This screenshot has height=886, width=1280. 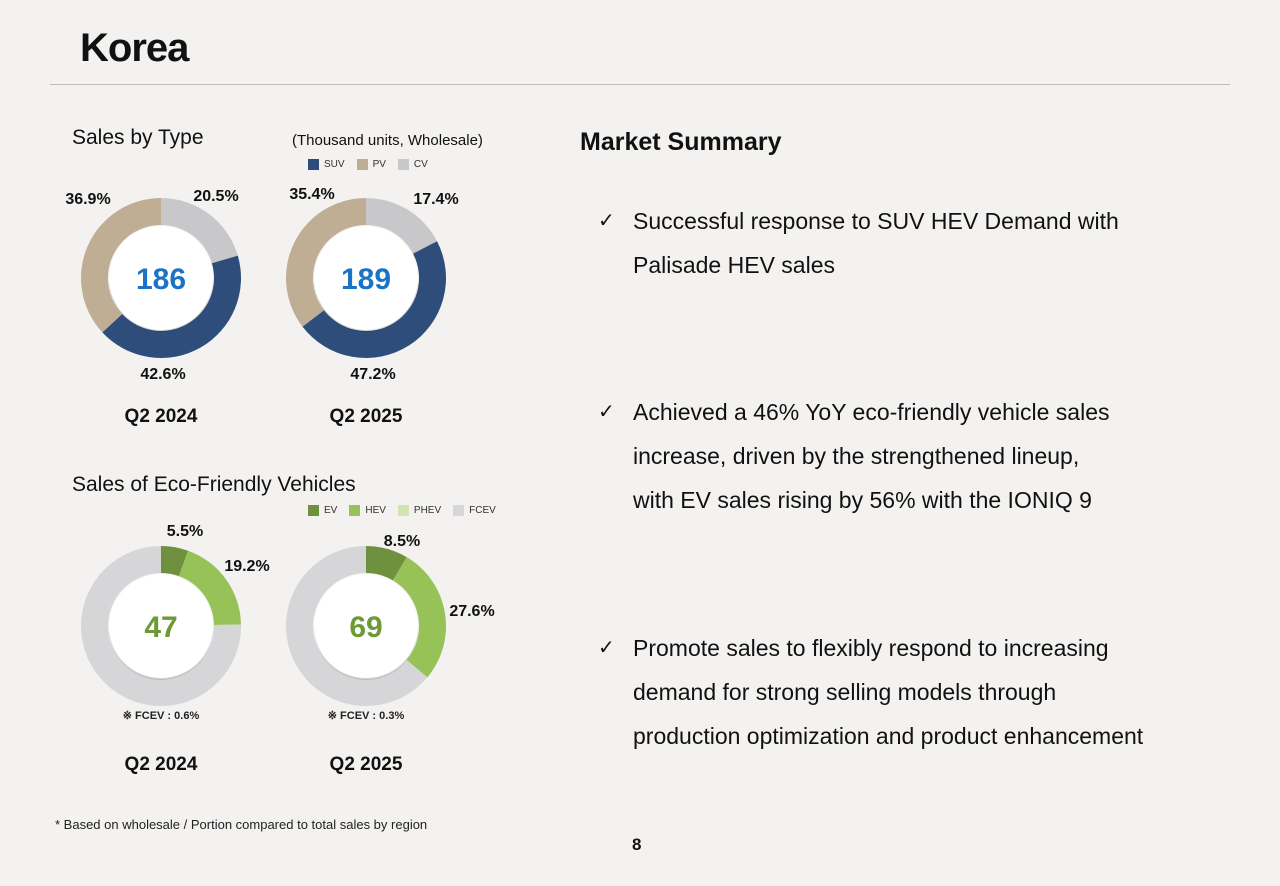 I want to click on legend-fcev-swatch, so click(x=459, y=510).